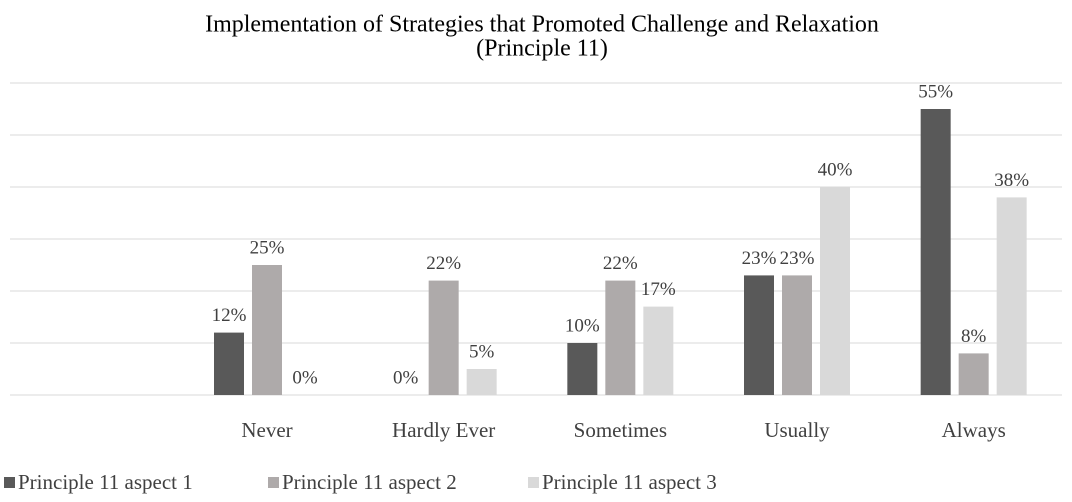  What do you see at coordinates (369, 482) in the screenshot?
I see `legend-label: Principle 11 aspect 2` at bounding box center [369, 482].